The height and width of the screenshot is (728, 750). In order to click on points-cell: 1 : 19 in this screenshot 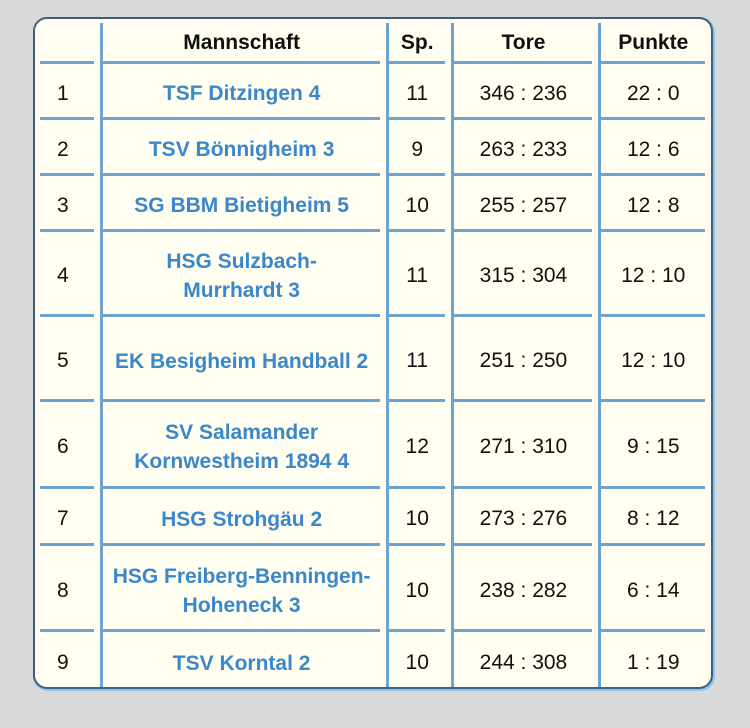, I will do `click(651, 659)`.